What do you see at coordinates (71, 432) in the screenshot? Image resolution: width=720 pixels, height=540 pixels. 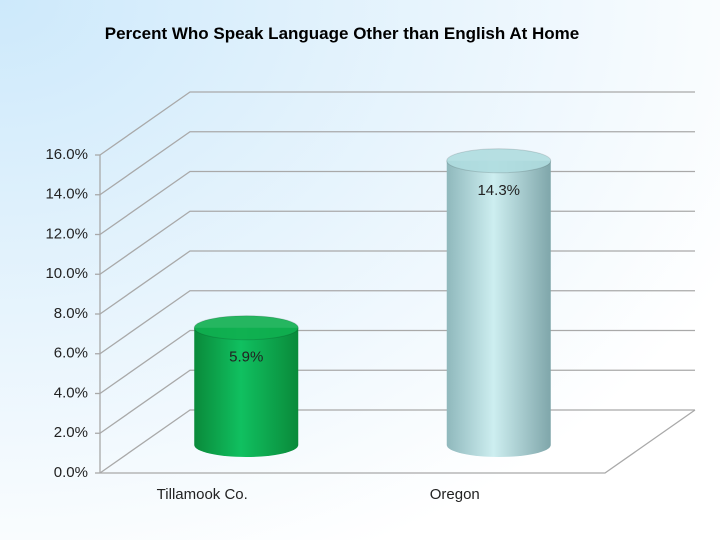 I see `y-tick-label: 2.0%` at bounding box center [71, 432].